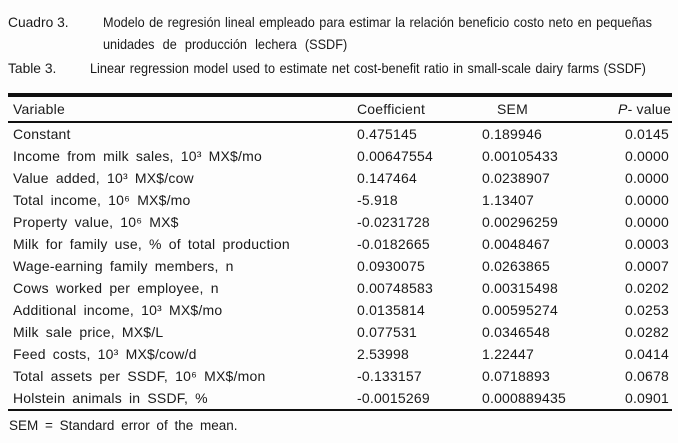 The height and width of the screenshot is (443, 678). What do you see at coordinates (646, 332) in the screenshot?
I see `p-value-cell: 0.0282` at bounding box center [646, 332].